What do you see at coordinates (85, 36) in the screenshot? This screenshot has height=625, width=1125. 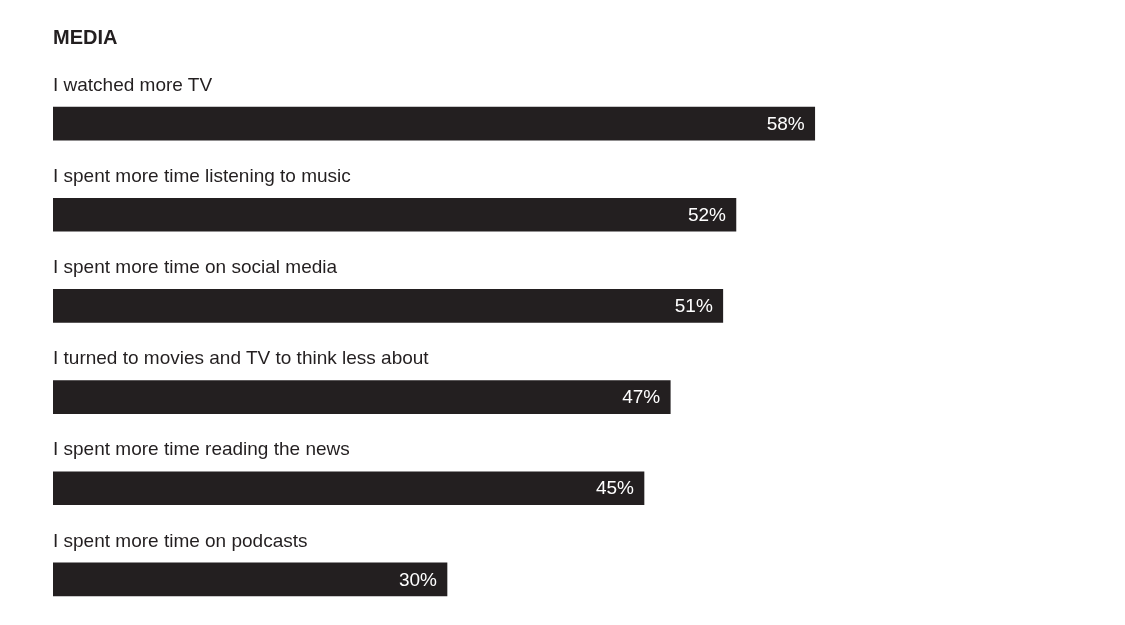 I see `chart-title: MEDIA` at bounding box center [85, 36].